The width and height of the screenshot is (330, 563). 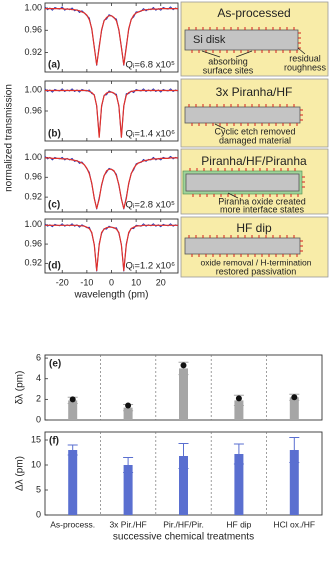 What do you see at coordinates (262, 209) in the screenshot?
I see `inset-label: more interface states` at bounding box center [262, 209].